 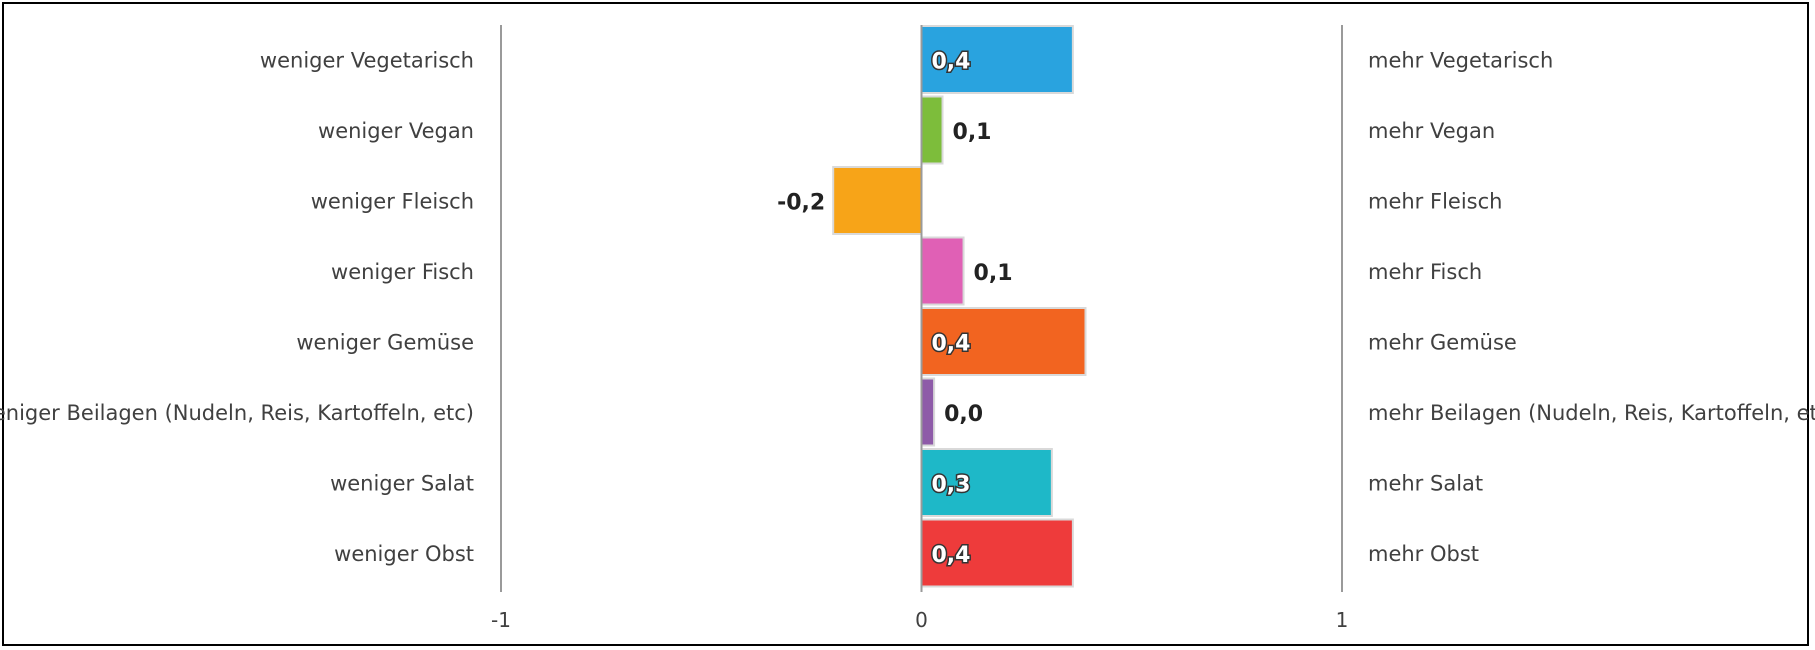 What do you see at coordinates (1431, 131) in the screenshot?
I see `category-label-right: mehr Vegan` at bounding box center [1431, 131].